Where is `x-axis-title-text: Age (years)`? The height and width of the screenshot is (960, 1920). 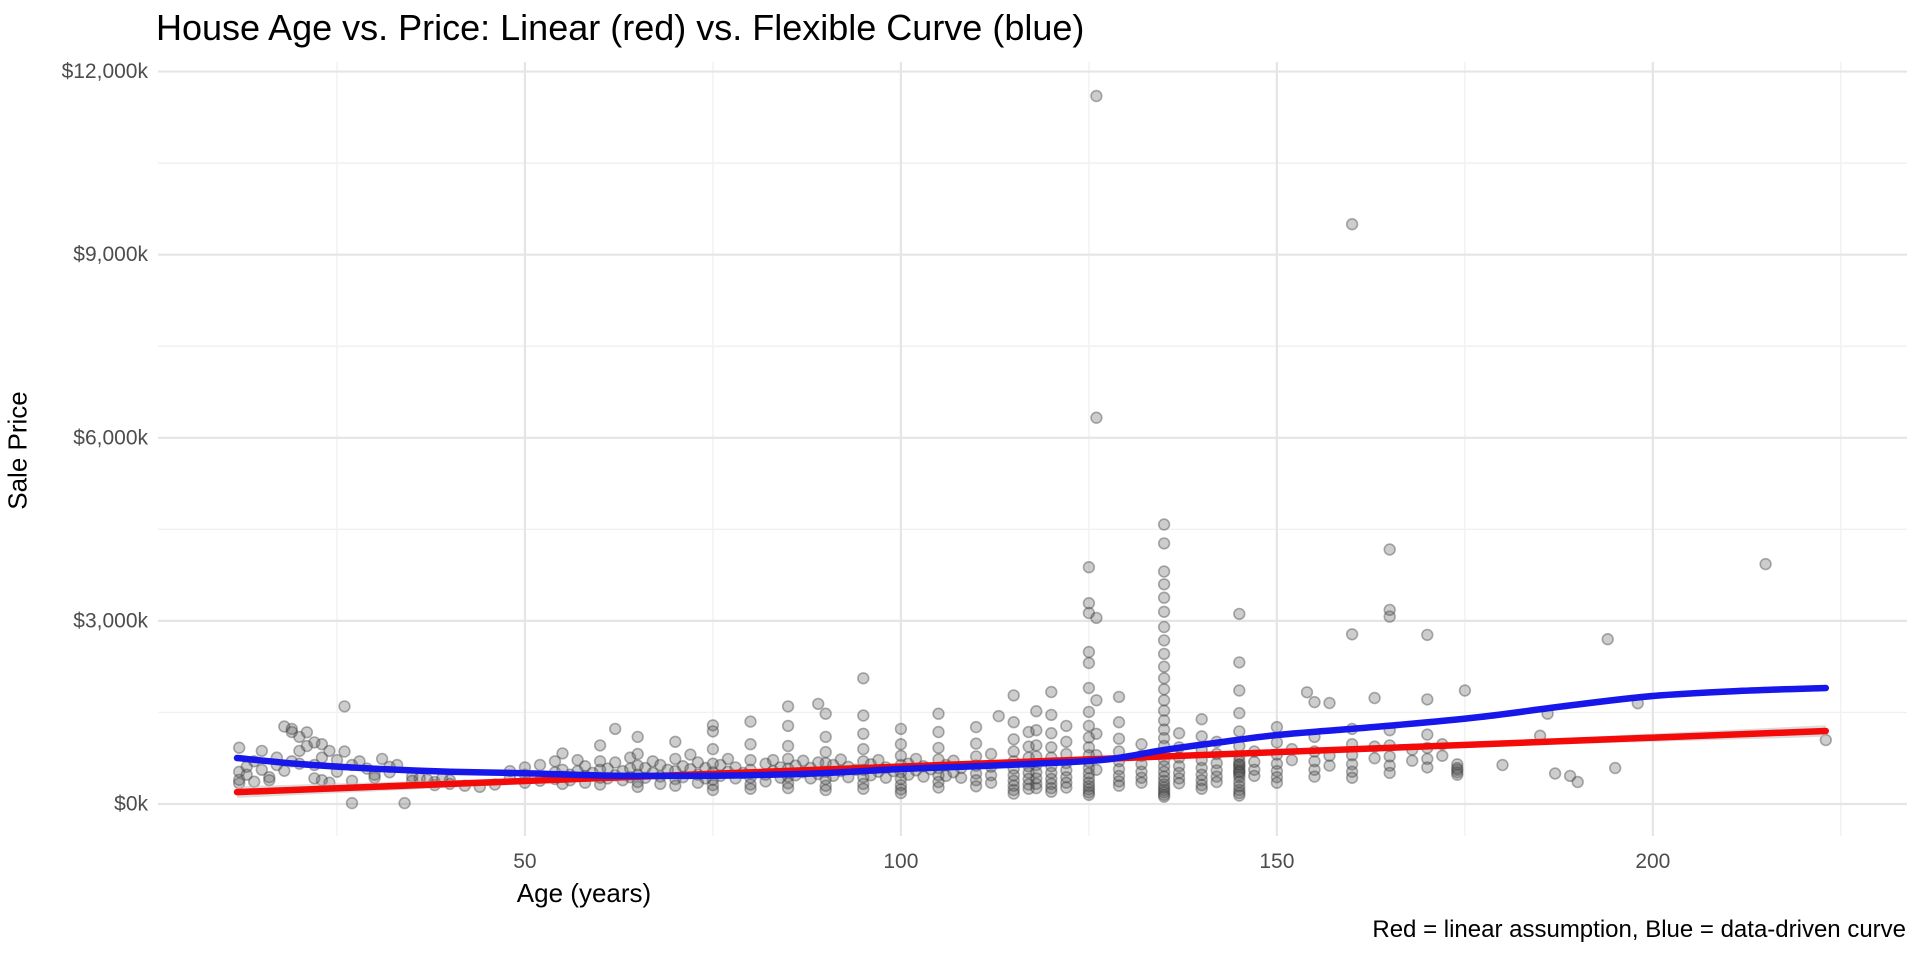
x-axis-title-text: Age (years) is located at coordinates (584, 893).